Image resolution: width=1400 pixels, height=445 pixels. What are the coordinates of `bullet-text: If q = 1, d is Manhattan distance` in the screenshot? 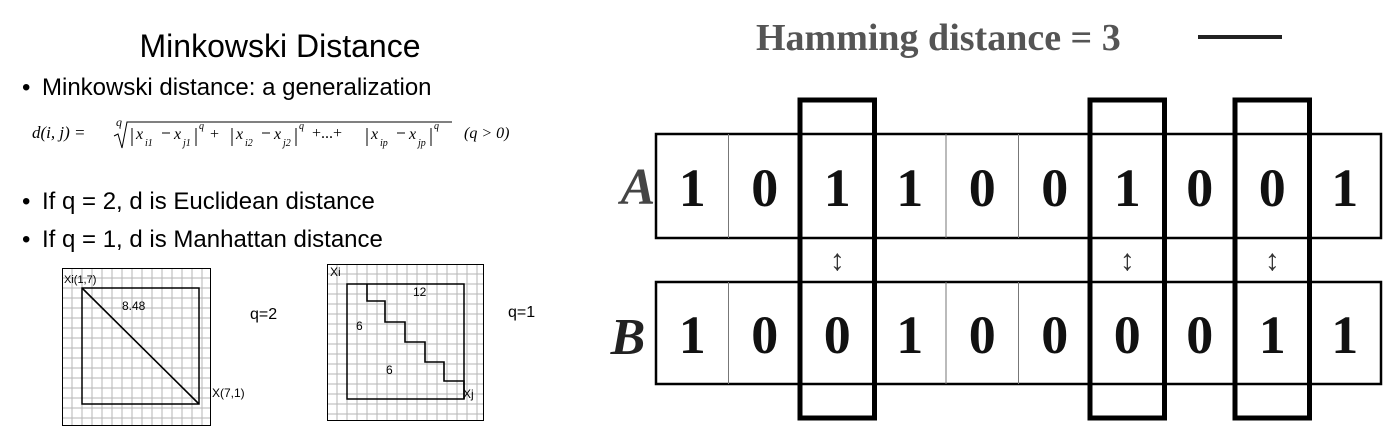 It's located at (212, 239).